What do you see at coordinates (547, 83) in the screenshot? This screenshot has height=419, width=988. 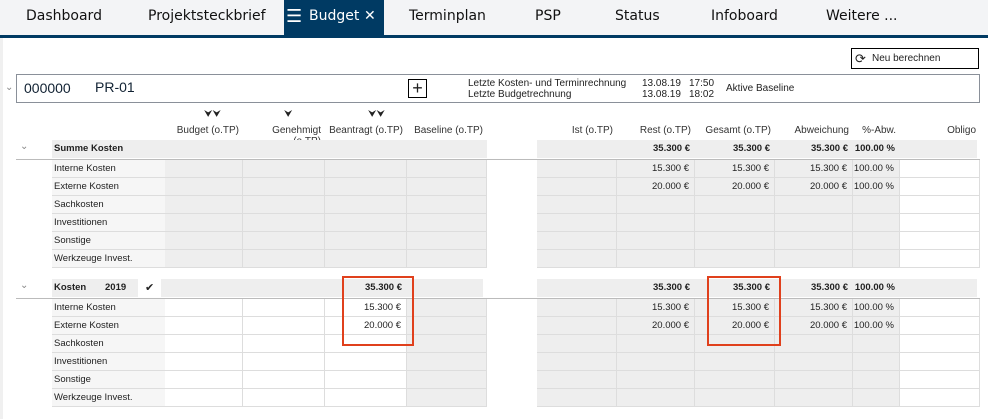 I see `last-cost-label: Letzte Kosten- und Terminrechnung` at bounding box center [547, 83].